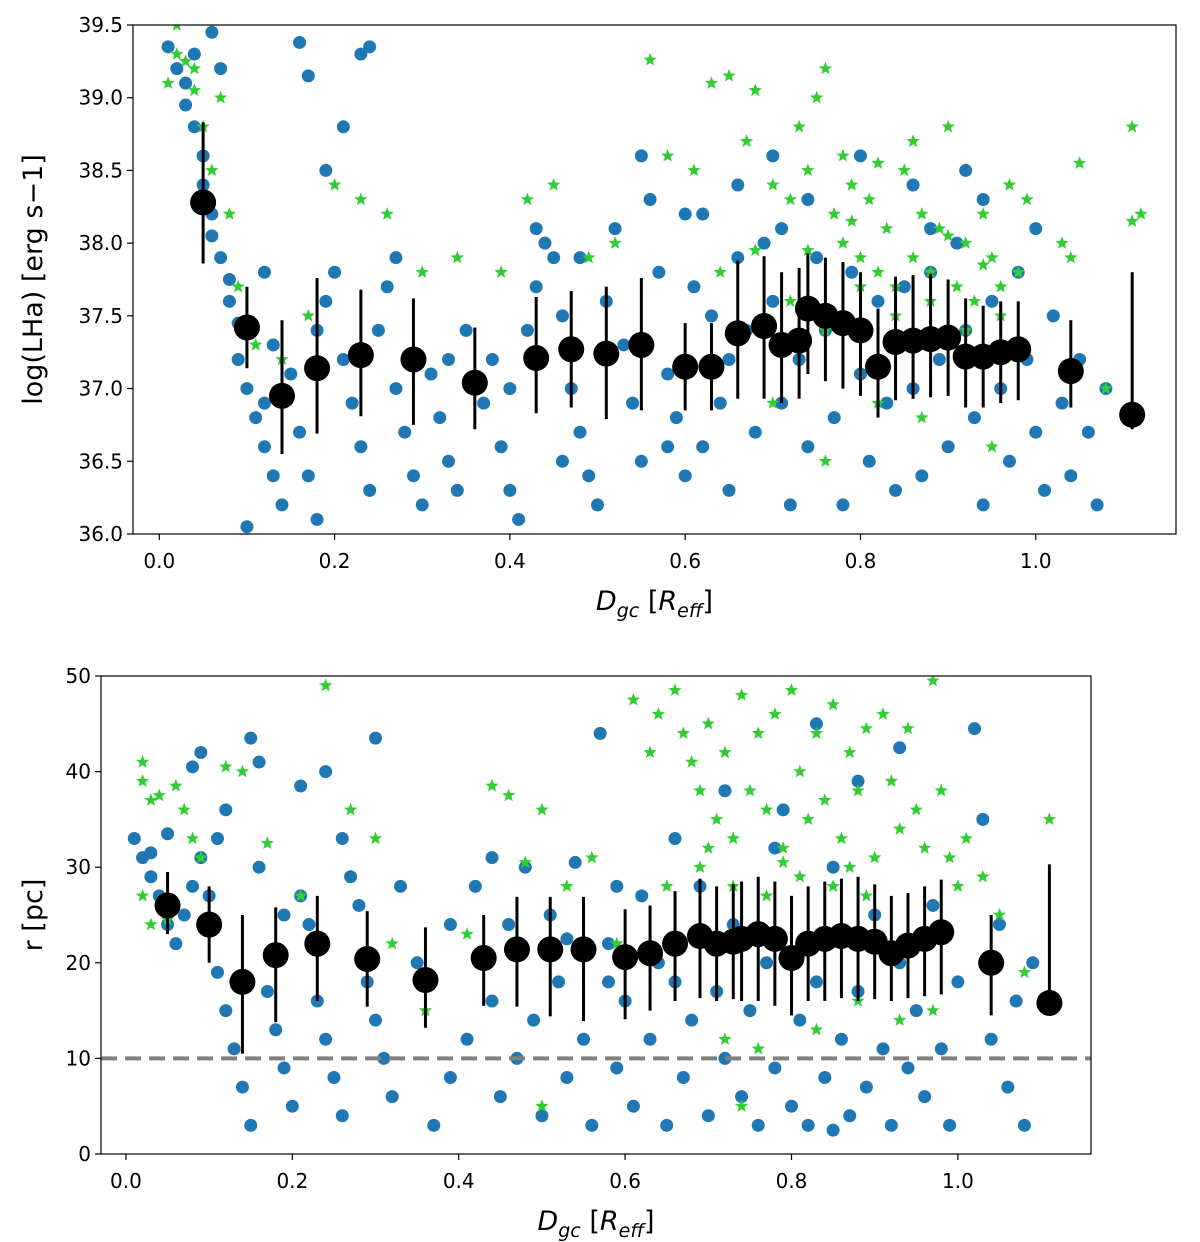 The height and width of the screenshot is (1242, 1200). Describe the element at coordinates (33, 915) in the screenshot. I see `y-axis-label: r [pc]` at that location.